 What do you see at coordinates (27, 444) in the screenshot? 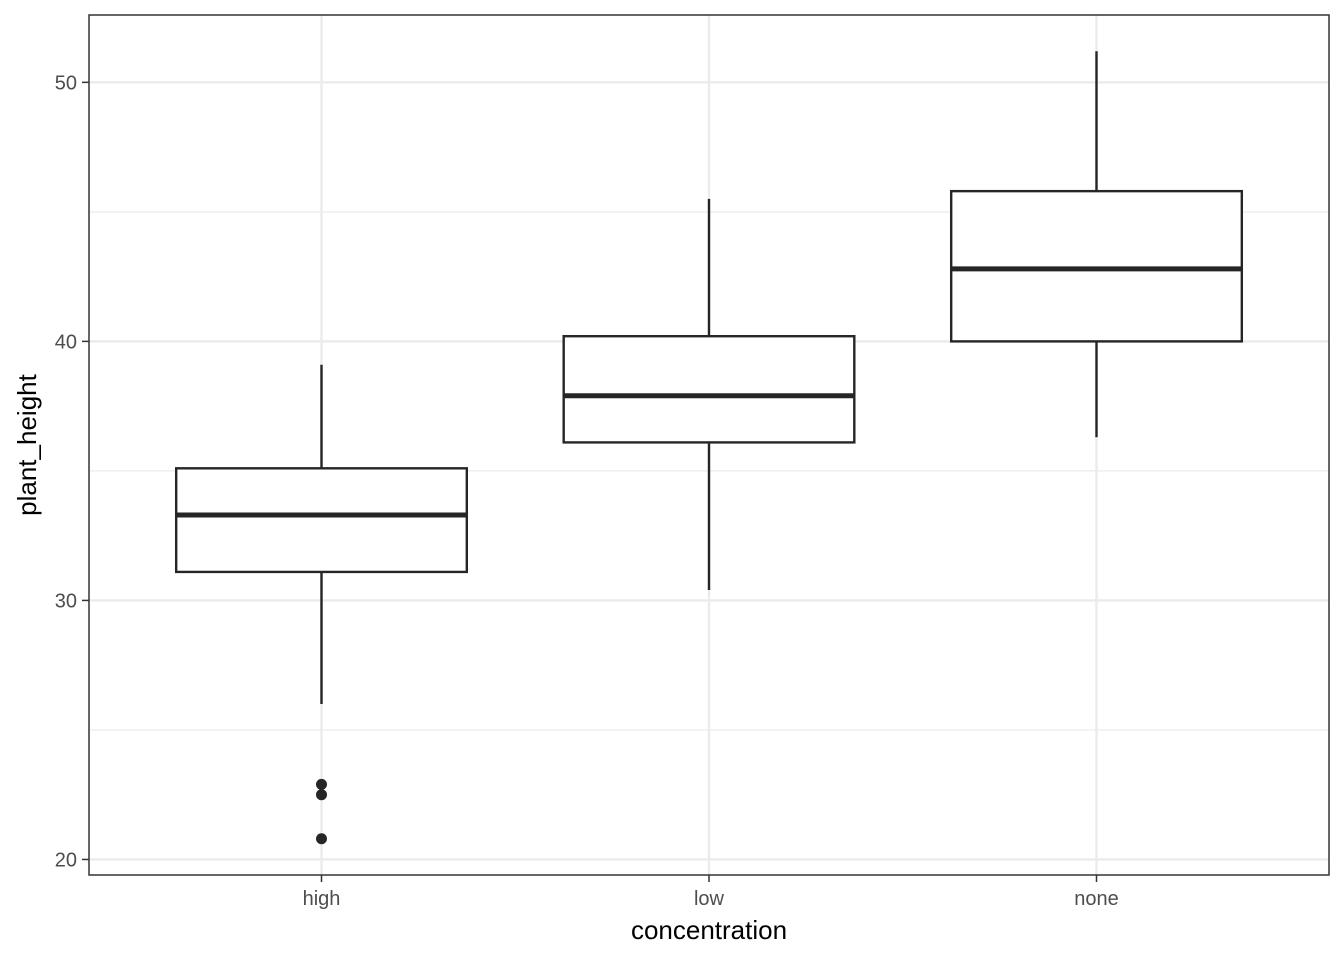
I see `y-axis-title: plant_height` at bounding box center [27, 444].